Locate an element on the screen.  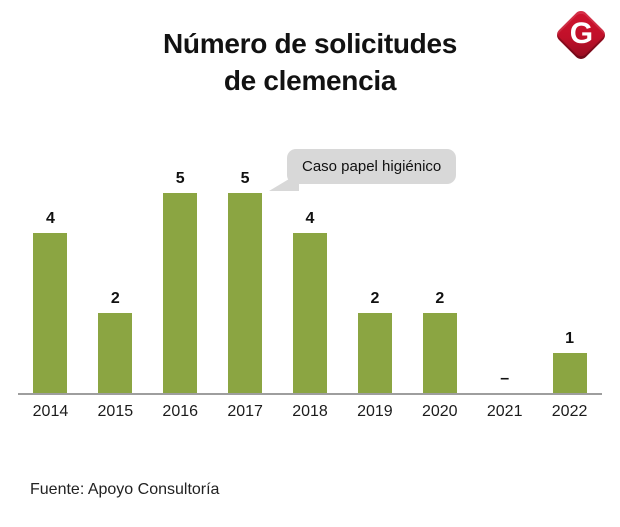
year-labels: 2014 2015 2016 2017 2018 2019 2020 2021 2022 is located at coordinates (310, 412).